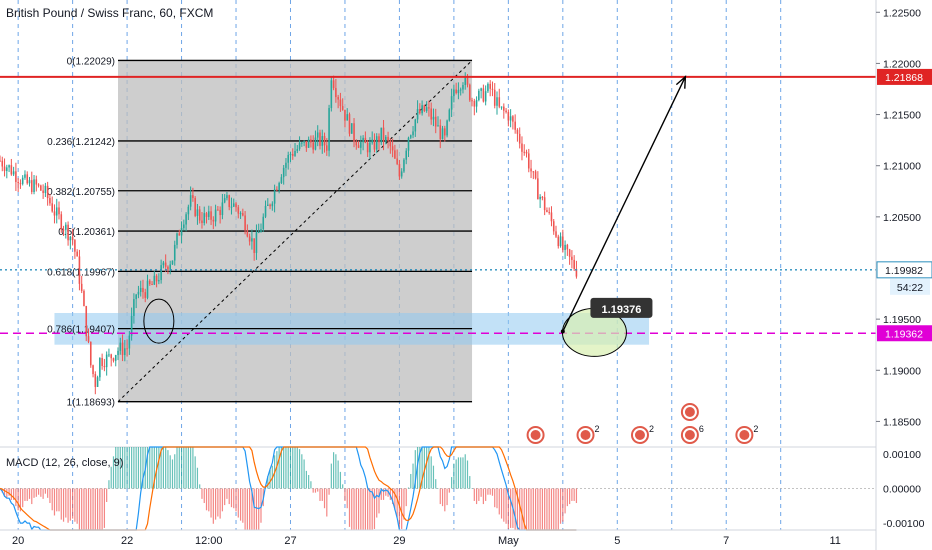  What do you see at coordinates (904, 76) in the screenshot?
I see `price-tag` at bounding box center [904, 76].